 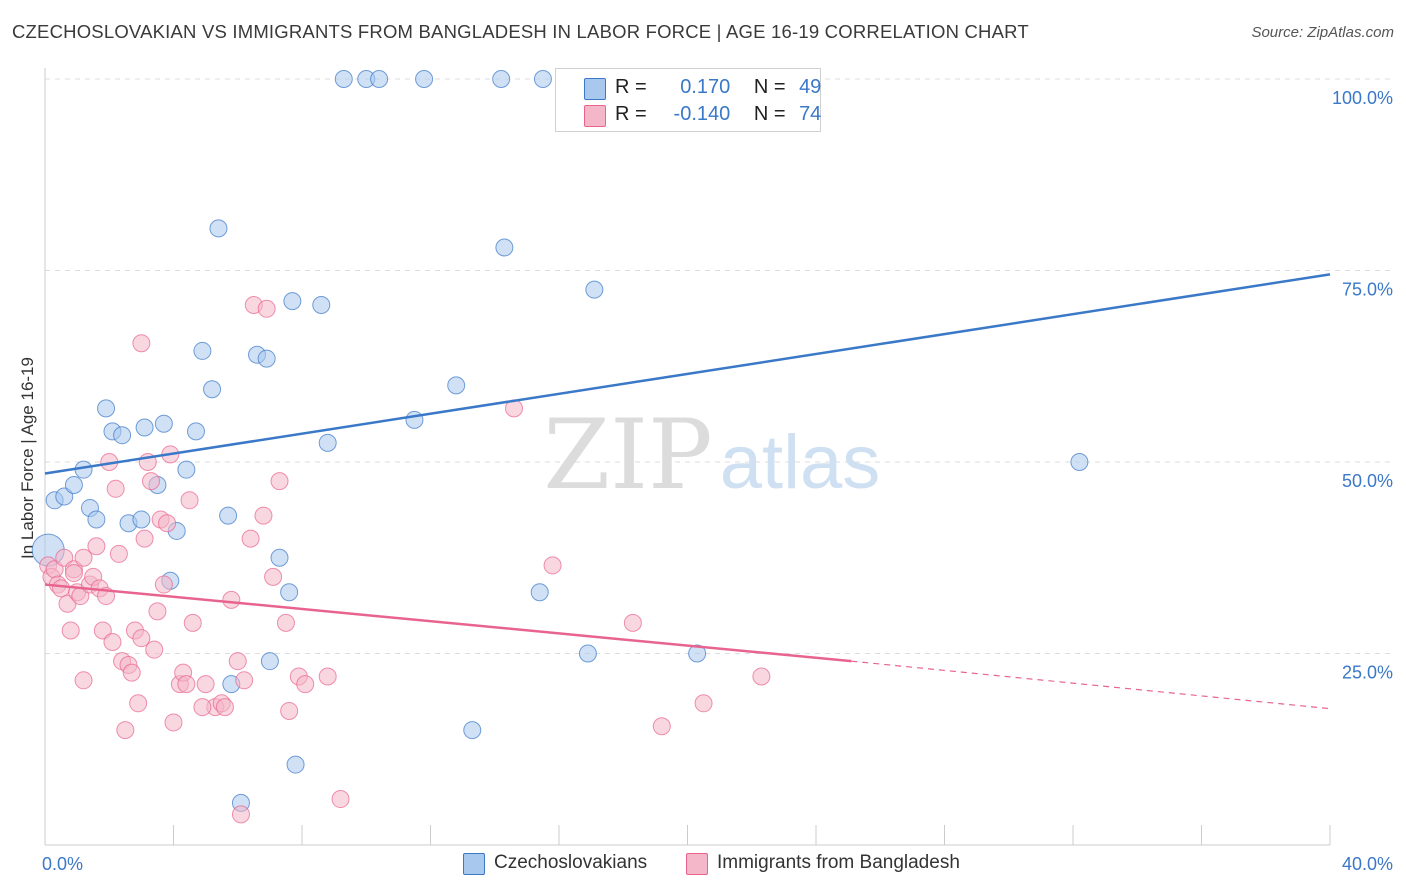 I want to click on bottom-legend-czechoslovakians: Czechoslovakians, so click(x=563, y=864).